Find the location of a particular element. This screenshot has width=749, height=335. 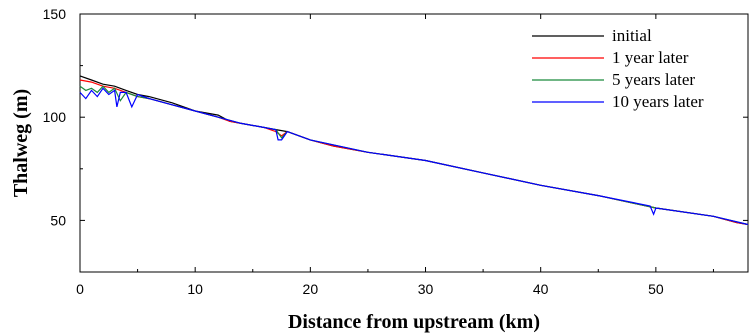

legend-label-0: initial is located at coordinates (632, 35).